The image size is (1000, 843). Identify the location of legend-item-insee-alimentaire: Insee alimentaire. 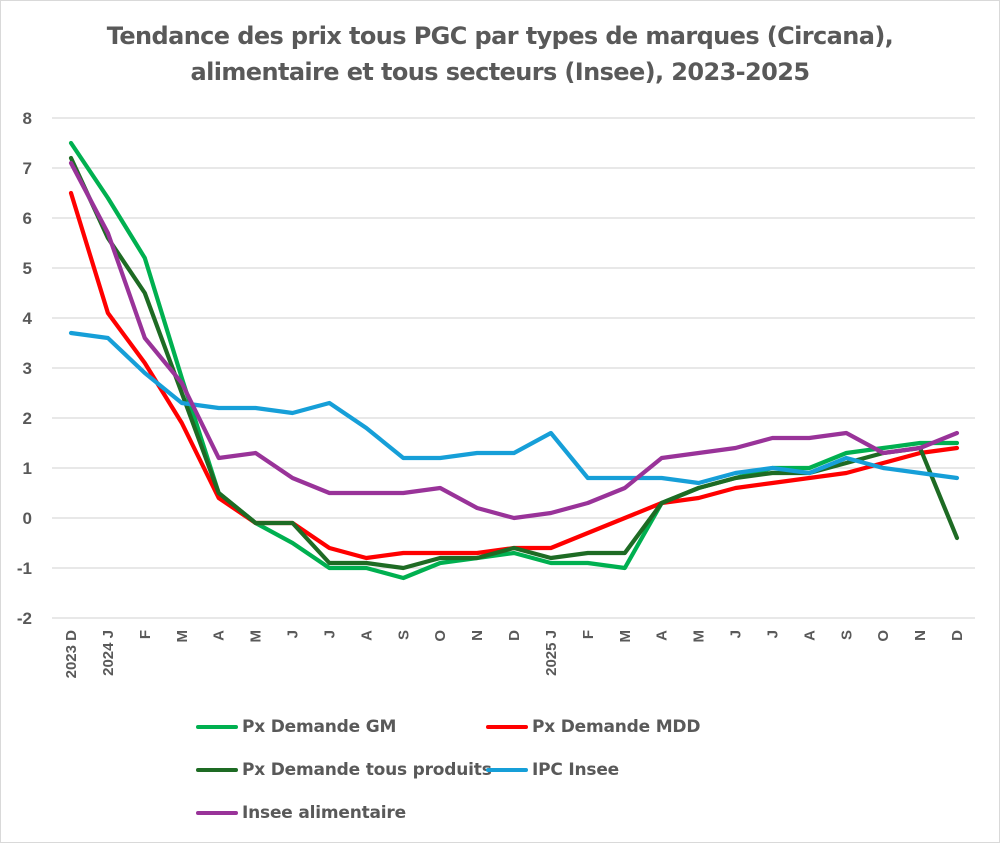
(301, 813).